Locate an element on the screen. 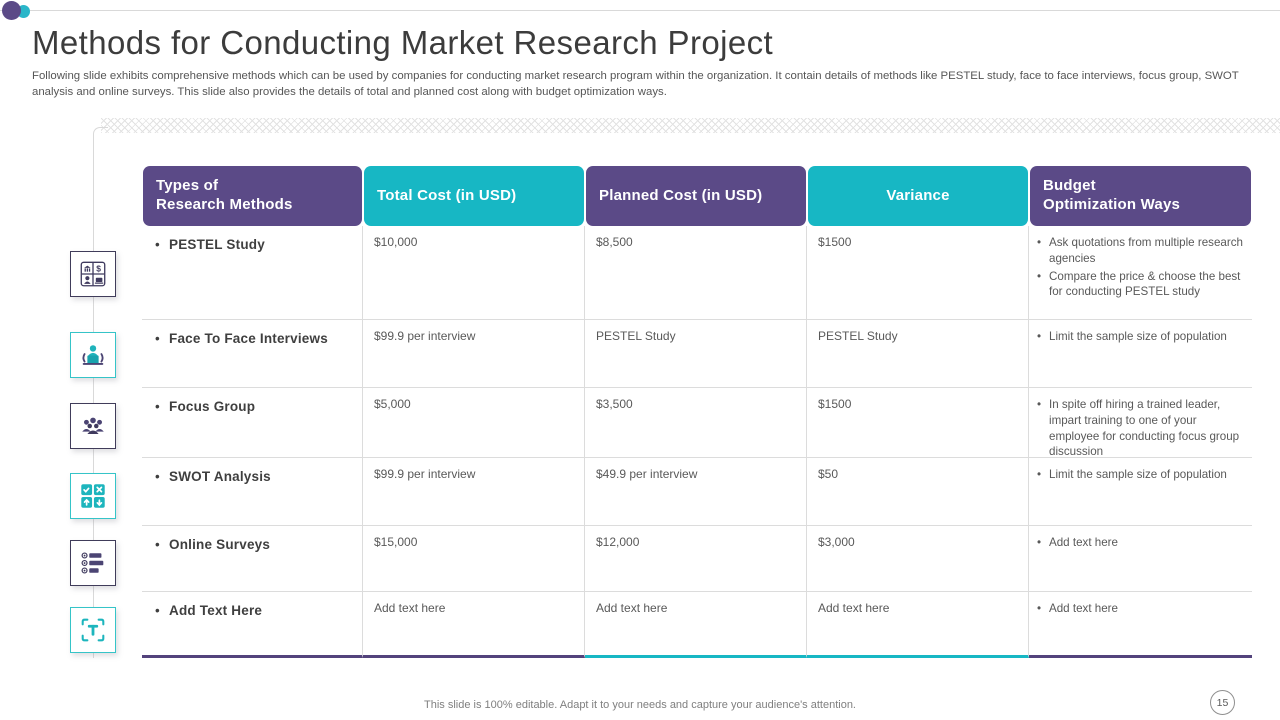  add-text-icon is located at coordinates (93, 630).